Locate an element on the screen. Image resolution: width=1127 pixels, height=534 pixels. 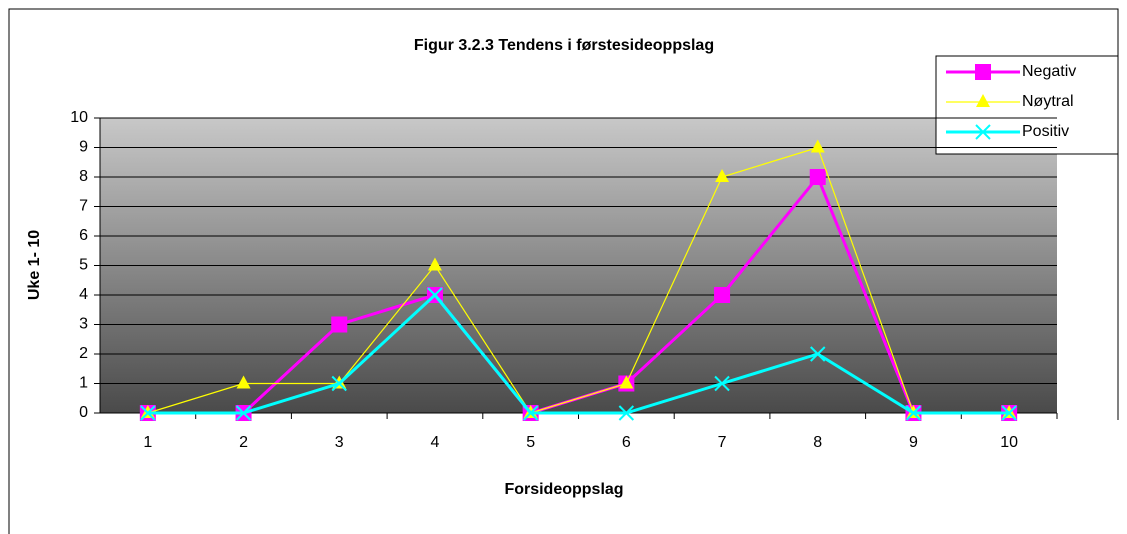
y-tick-label: 6 is located at coordinates (83, 235).